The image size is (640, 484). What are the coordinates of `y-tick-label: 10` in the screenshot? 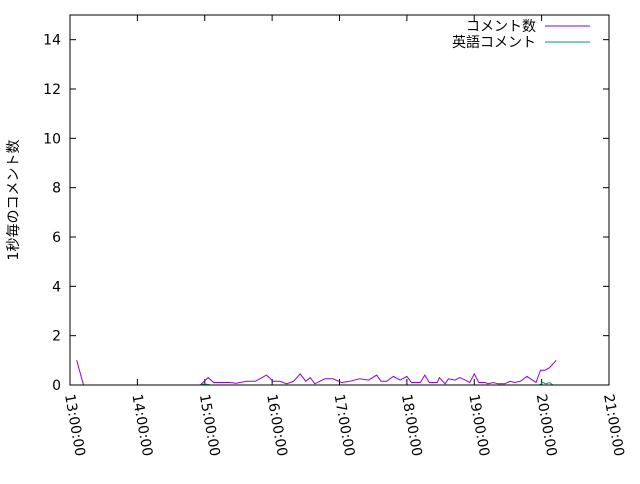 It's located at (52, 139).